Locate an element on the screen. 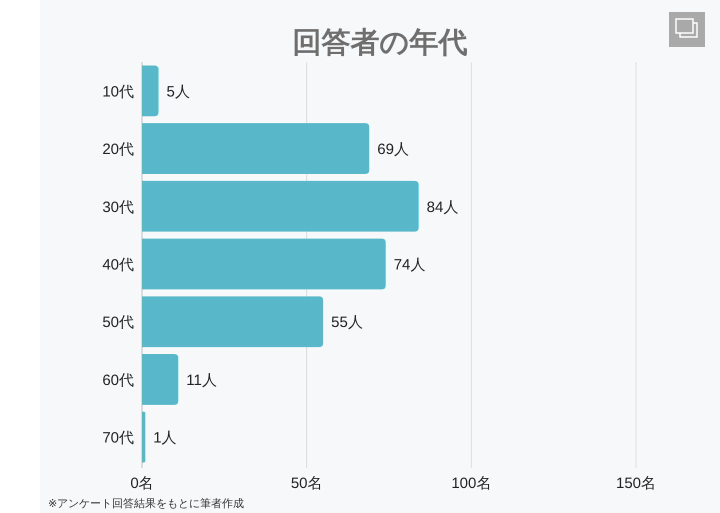  data-label: 5人 is located at coordinates (178, 91).